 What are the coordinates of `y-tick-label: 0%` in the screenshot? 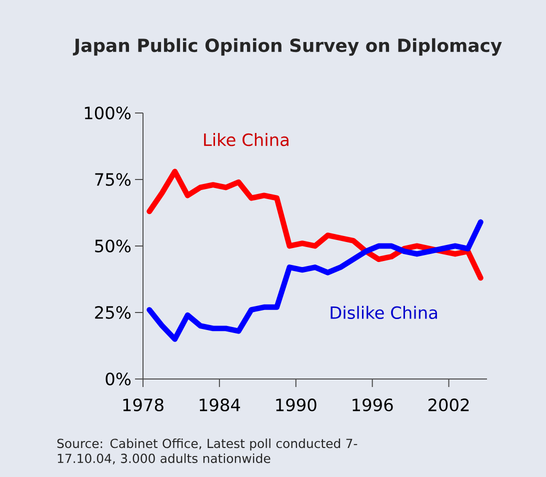 It's located at (118, 379).